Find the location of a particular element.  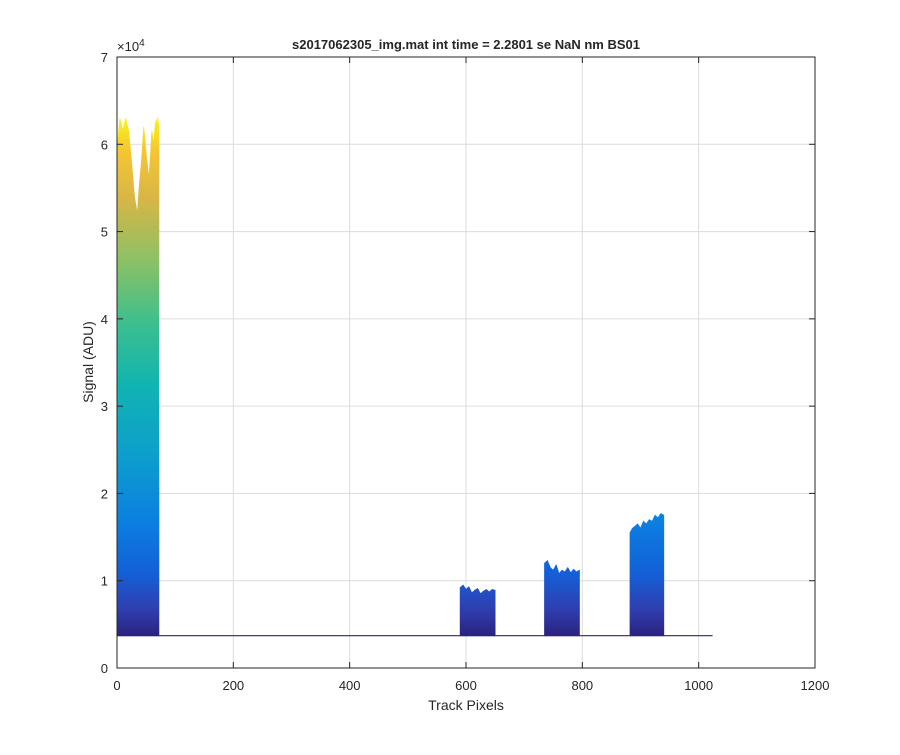

y-tick-label: 6 is located at coordinates (104, 144).